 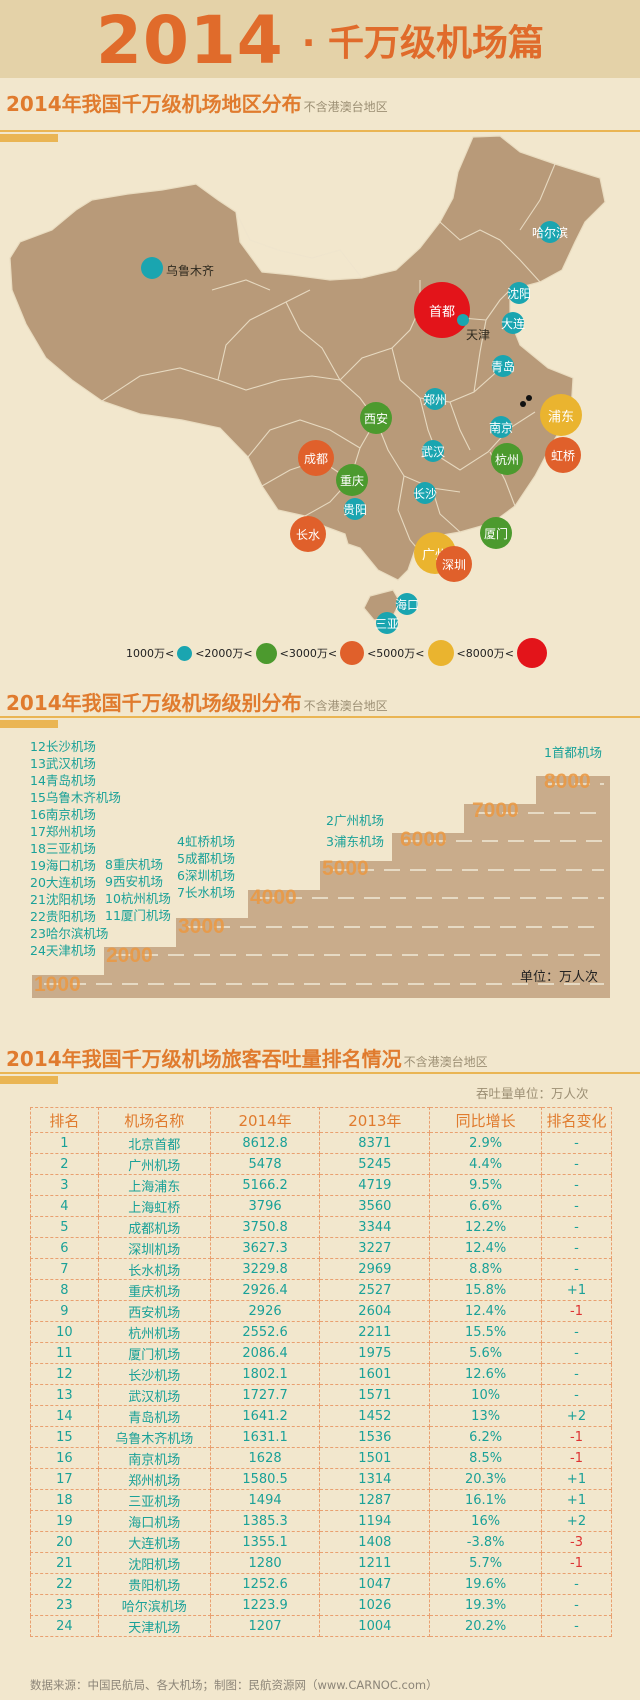 I want to click on airport-pin-label: 哈尔滨, so click(x=550, y=232).